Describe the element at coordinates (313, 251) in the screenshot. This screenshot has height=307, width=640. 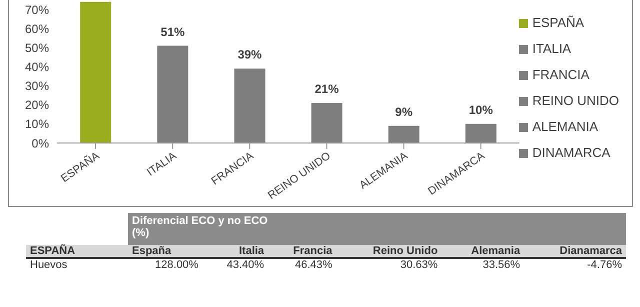
I see `category-label: Francia` at that location.